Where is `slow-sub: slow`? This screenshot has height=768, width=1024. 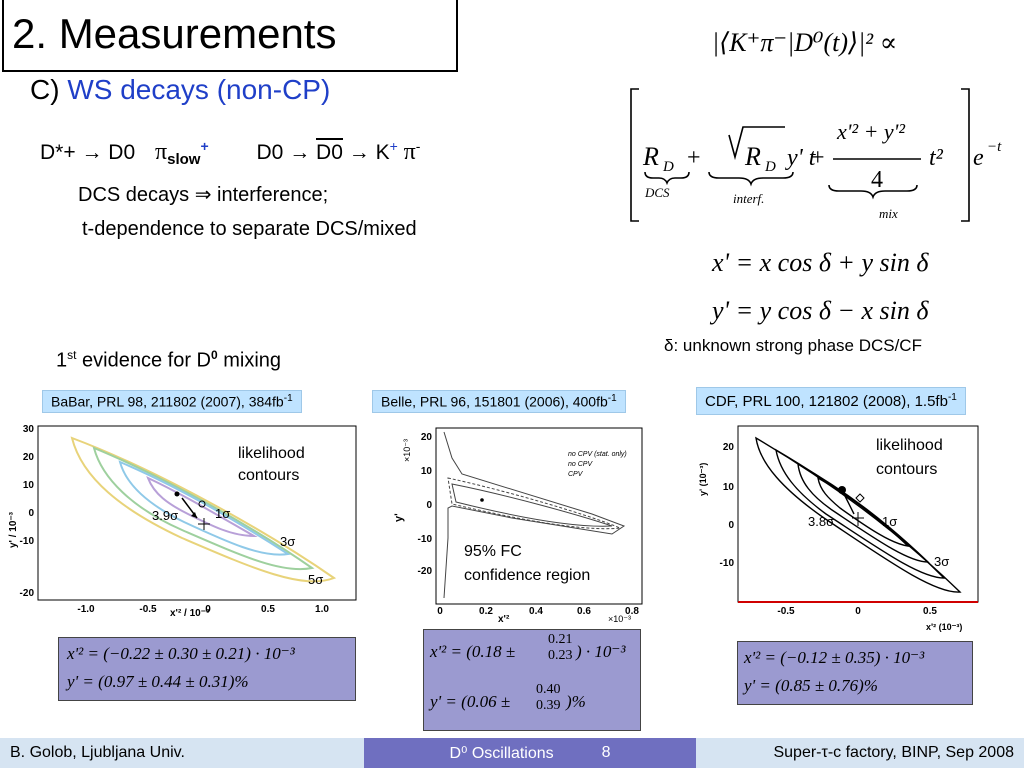
slow-sub: slow is located at coordinates (184, 160).